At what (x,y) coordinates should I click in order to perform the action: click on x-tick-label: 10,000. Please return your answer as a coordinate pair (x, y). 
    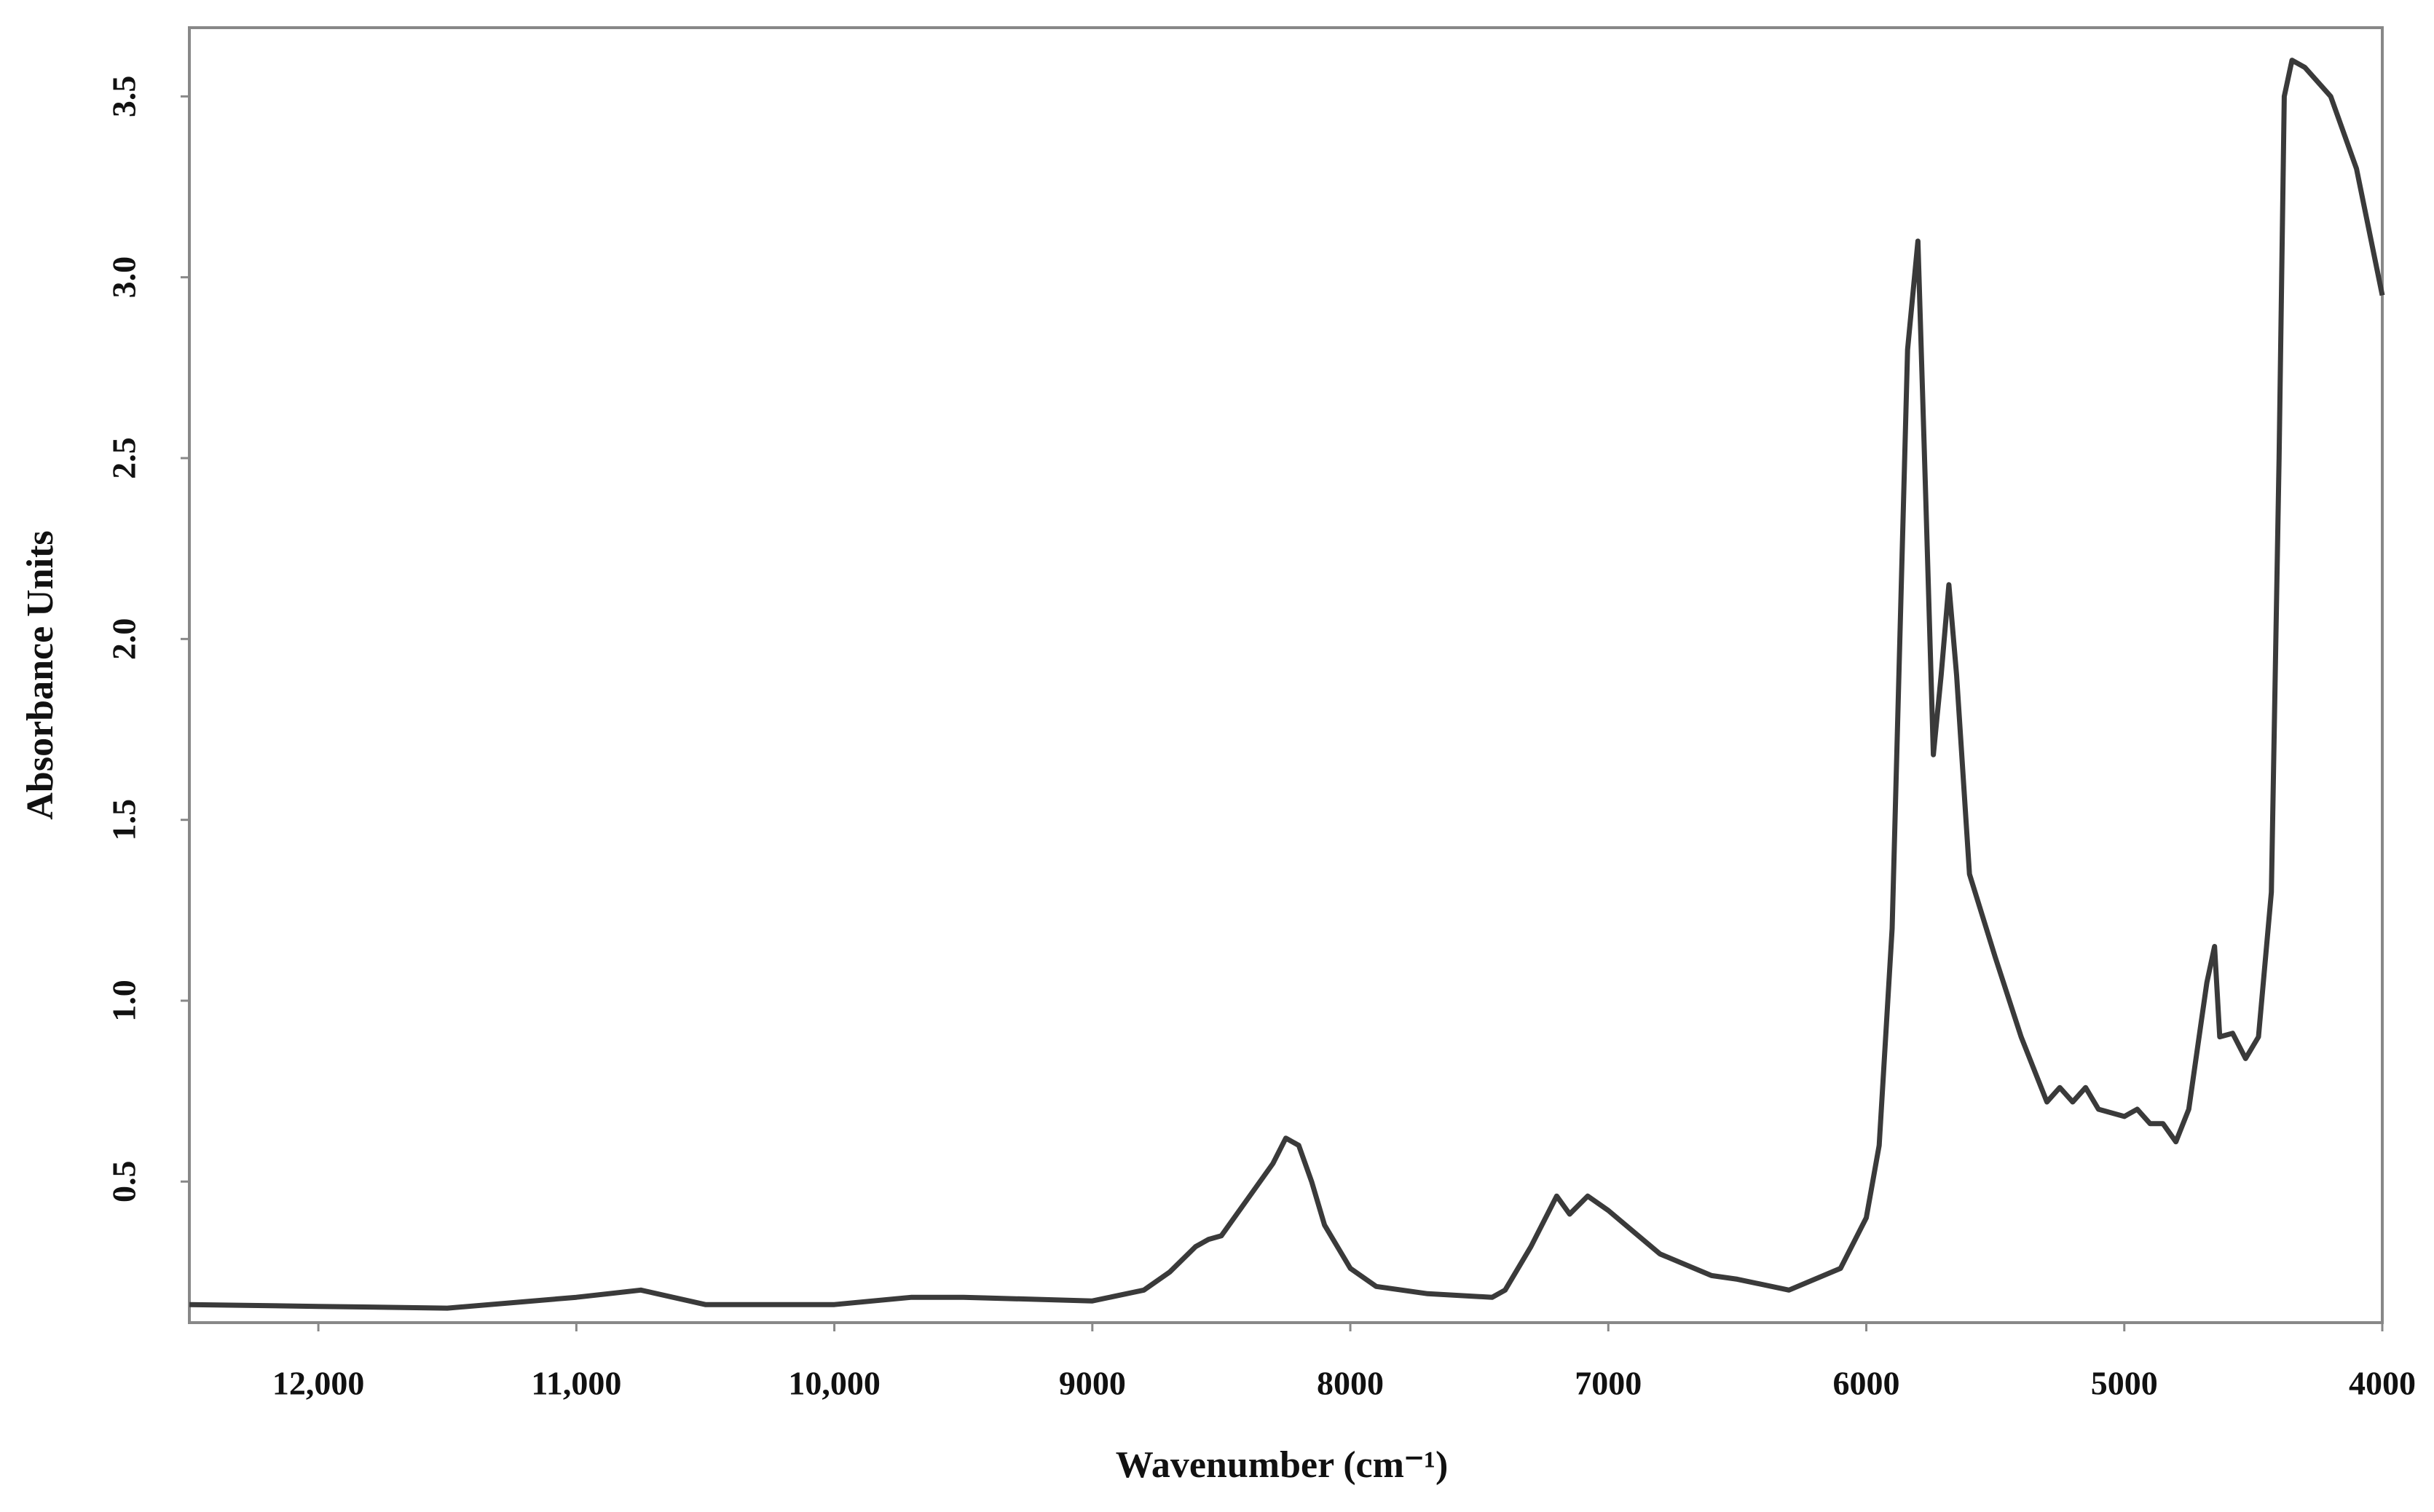
    Looking at the image, I should click on (834, 1383).